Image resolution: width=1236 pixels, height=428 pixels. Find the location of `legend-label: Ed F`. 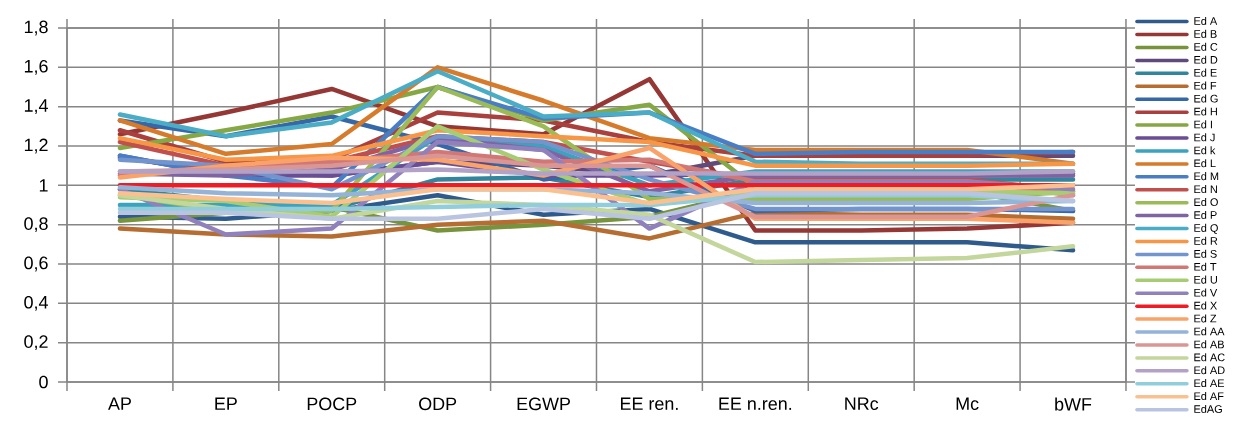

legend-label: Ed F is located at coordinates (1205, 85).